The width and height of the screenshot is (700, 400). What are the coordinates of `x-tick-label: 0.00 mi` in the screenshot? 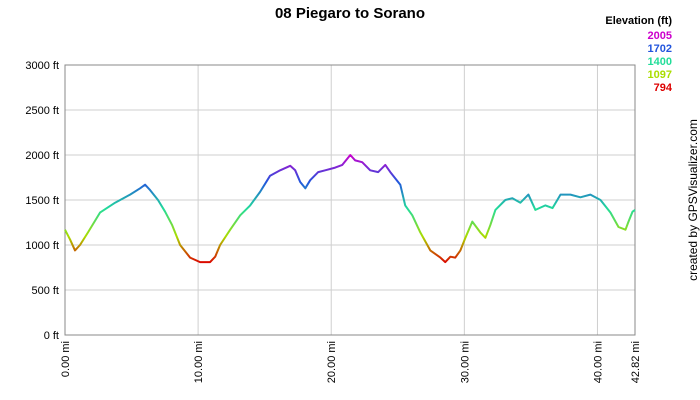 It's located at (66, 359).